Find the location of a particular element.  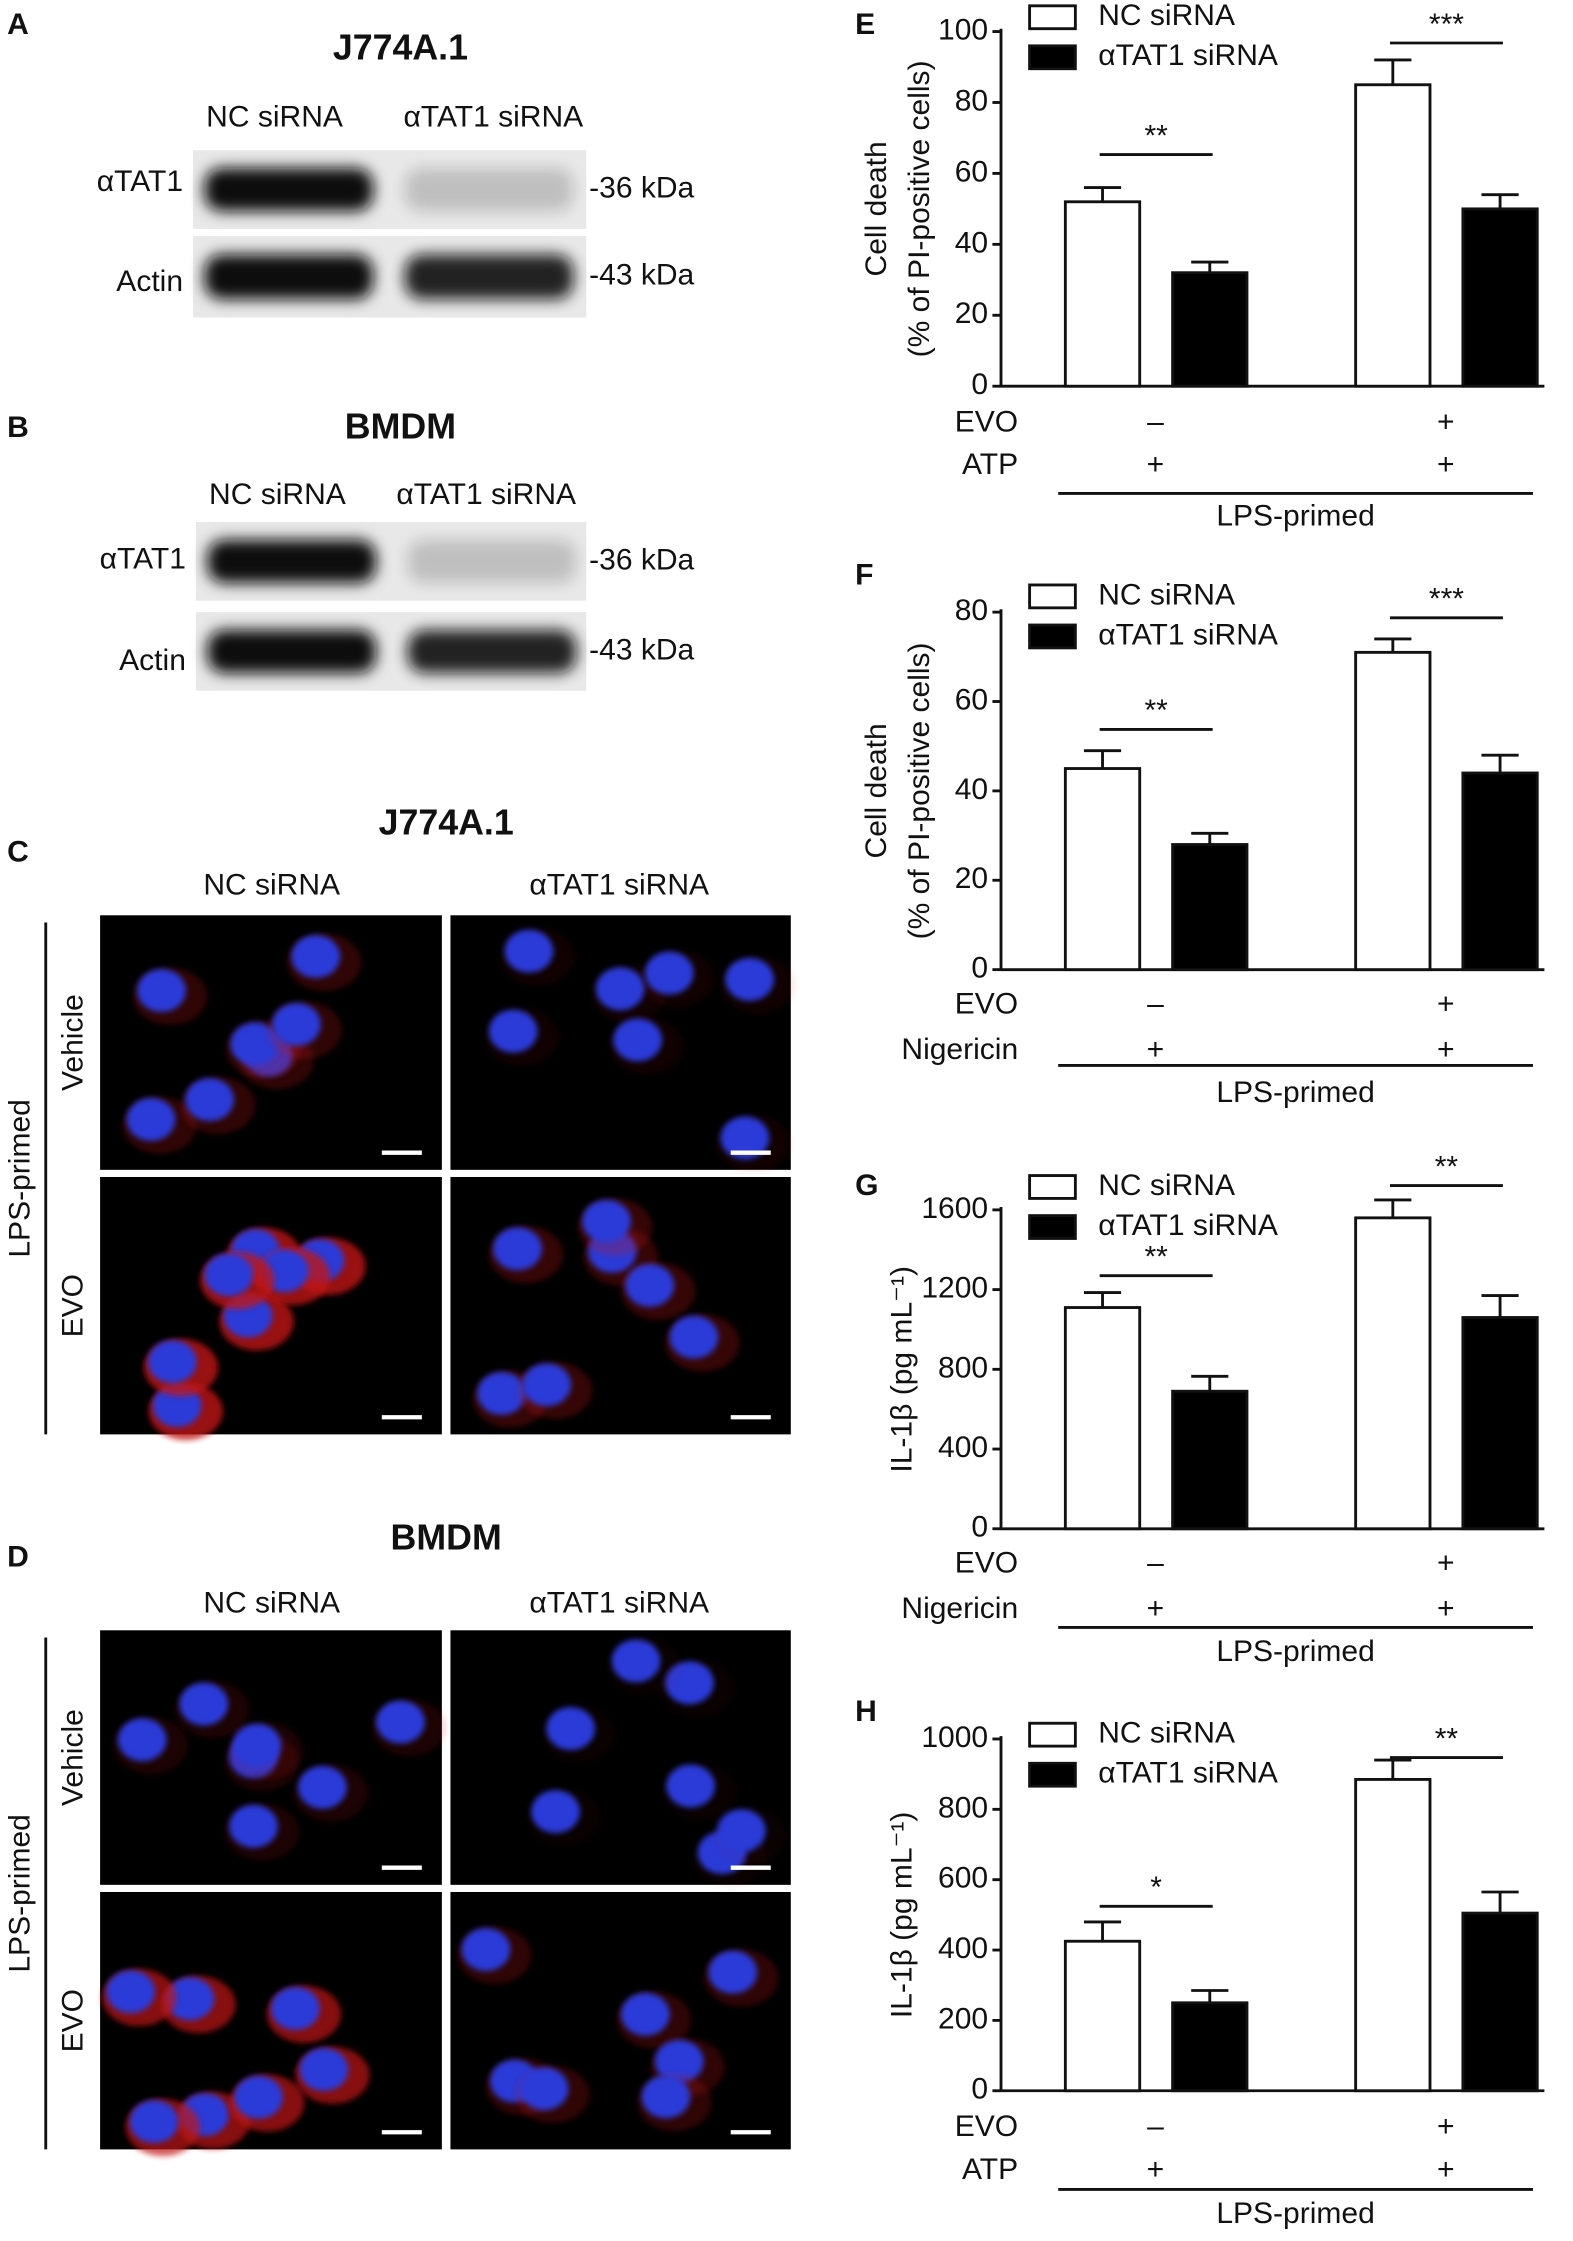

column-label: NC siRNA is located at coordinates (277, 494).